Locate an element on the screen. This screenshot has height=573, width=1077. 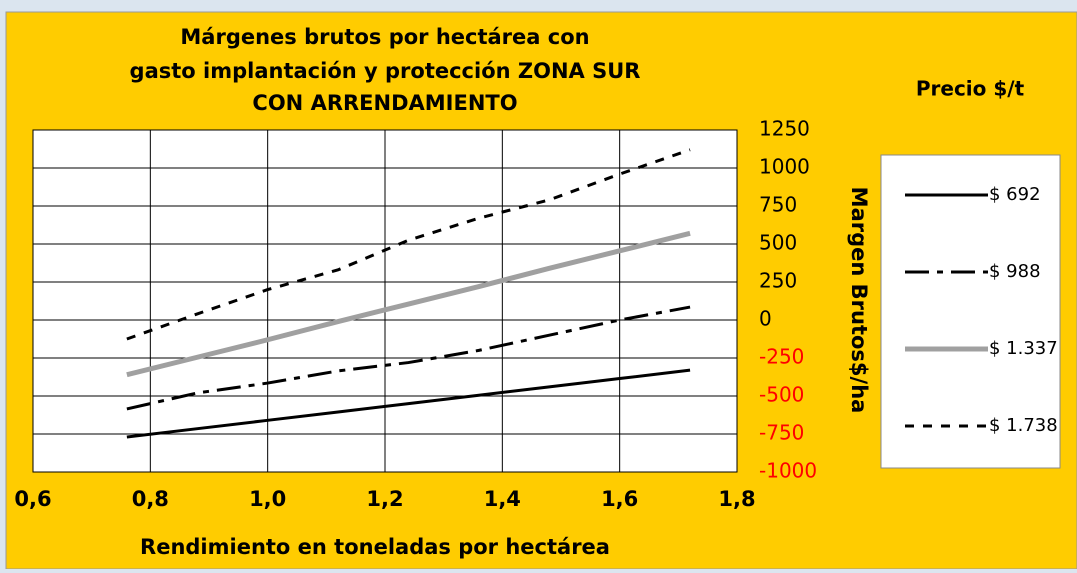
y-tick-label: 250 is located at coordinates (778, 281).